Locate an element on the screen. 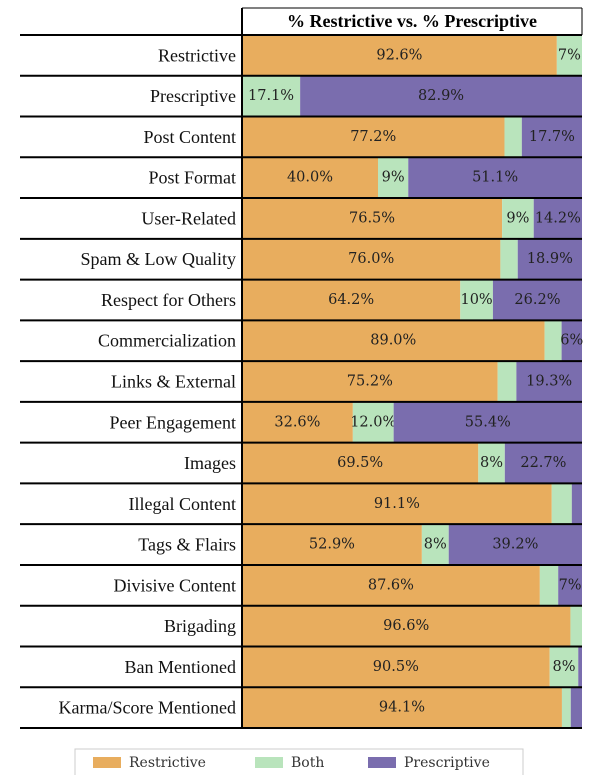 This screenshot has height=775, width=590. value-label: 64.2% is located at coordinates (351, 300).